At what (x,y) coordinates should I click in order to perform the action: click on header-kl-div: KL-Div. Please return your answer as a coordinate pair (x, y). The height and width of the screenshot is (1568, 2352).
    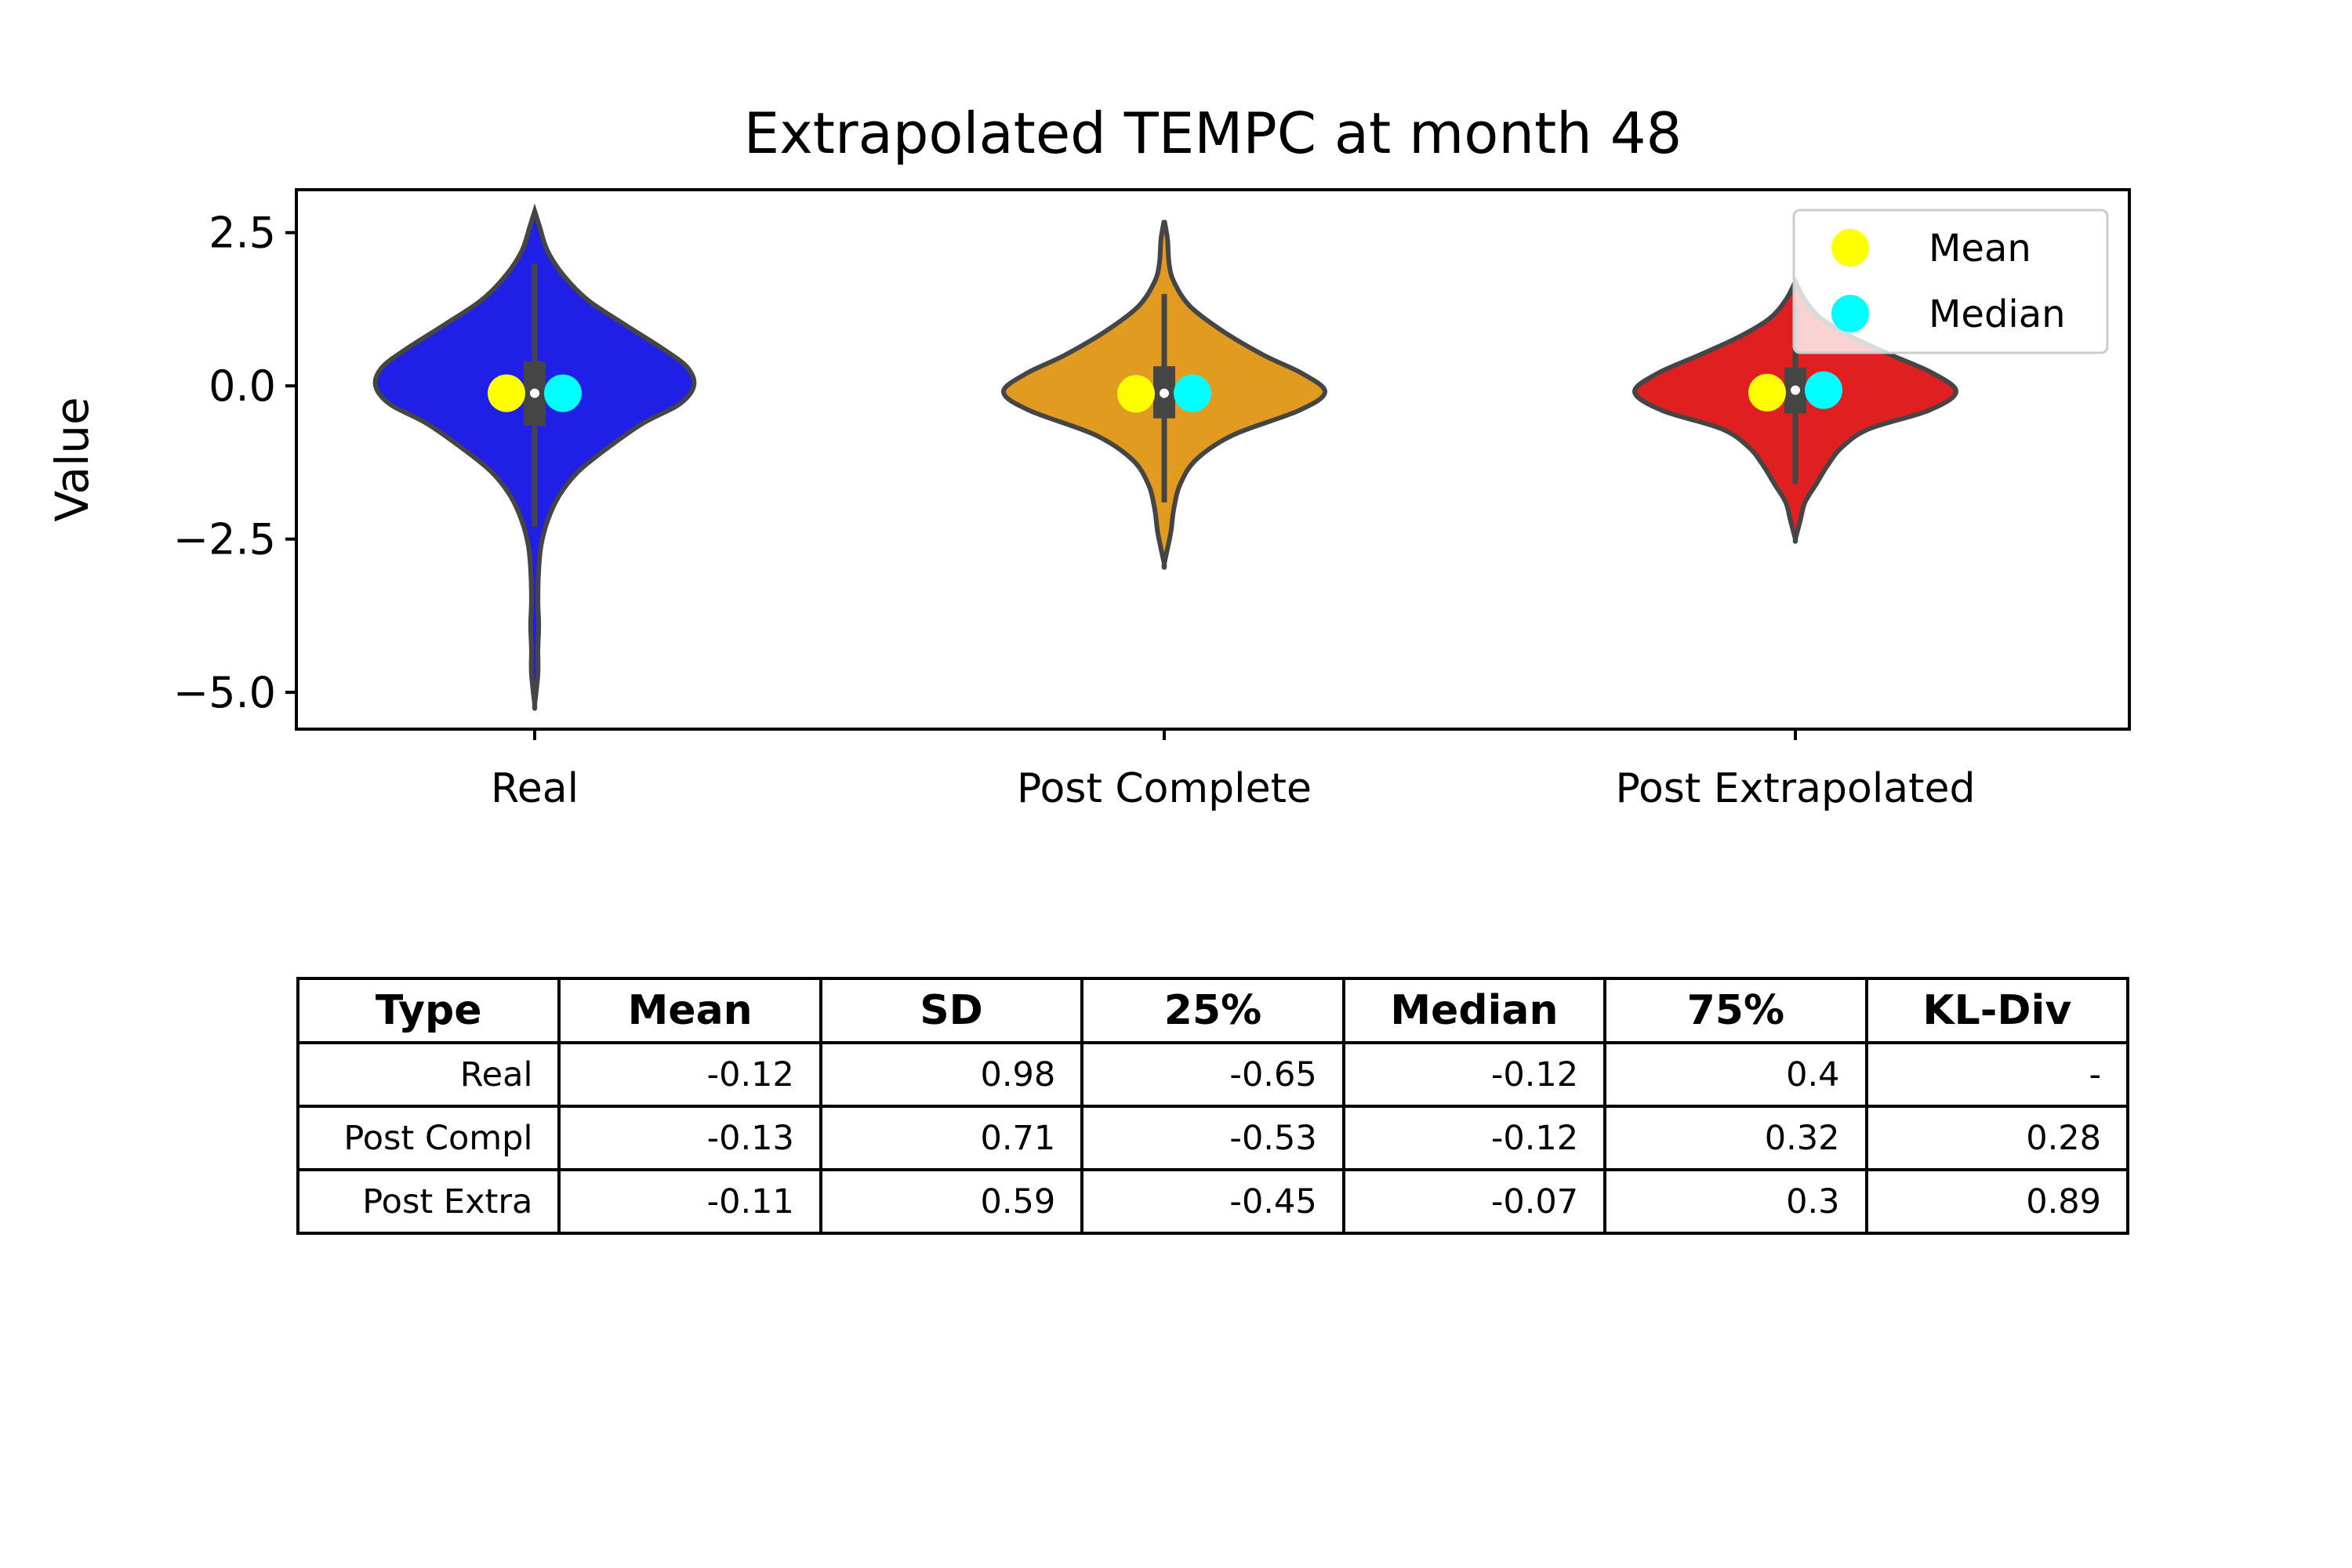
    Looking at the image, I should click on (1997, 1011).